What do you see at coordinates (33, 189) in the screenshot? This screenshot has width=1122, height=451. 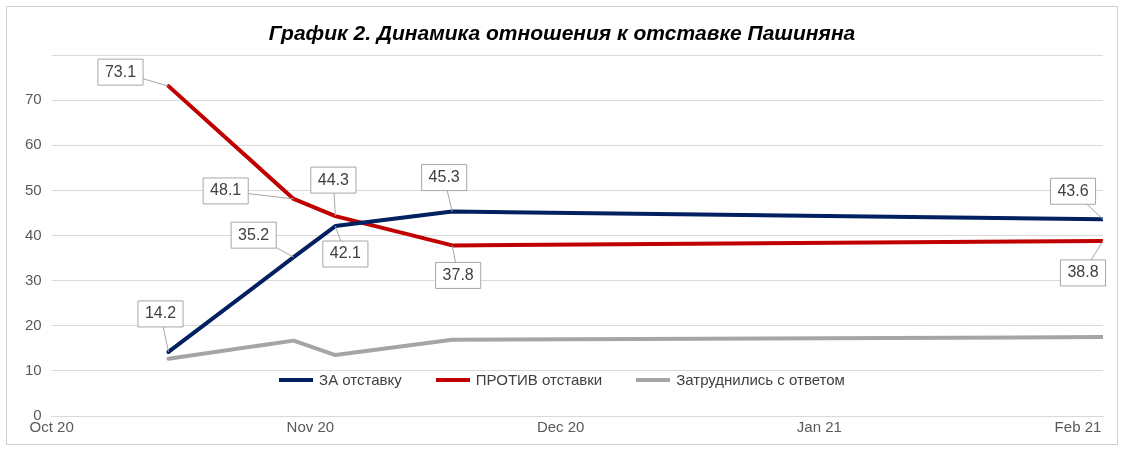 I see `y-tick-label: 50` at bounding box center [33, 189].